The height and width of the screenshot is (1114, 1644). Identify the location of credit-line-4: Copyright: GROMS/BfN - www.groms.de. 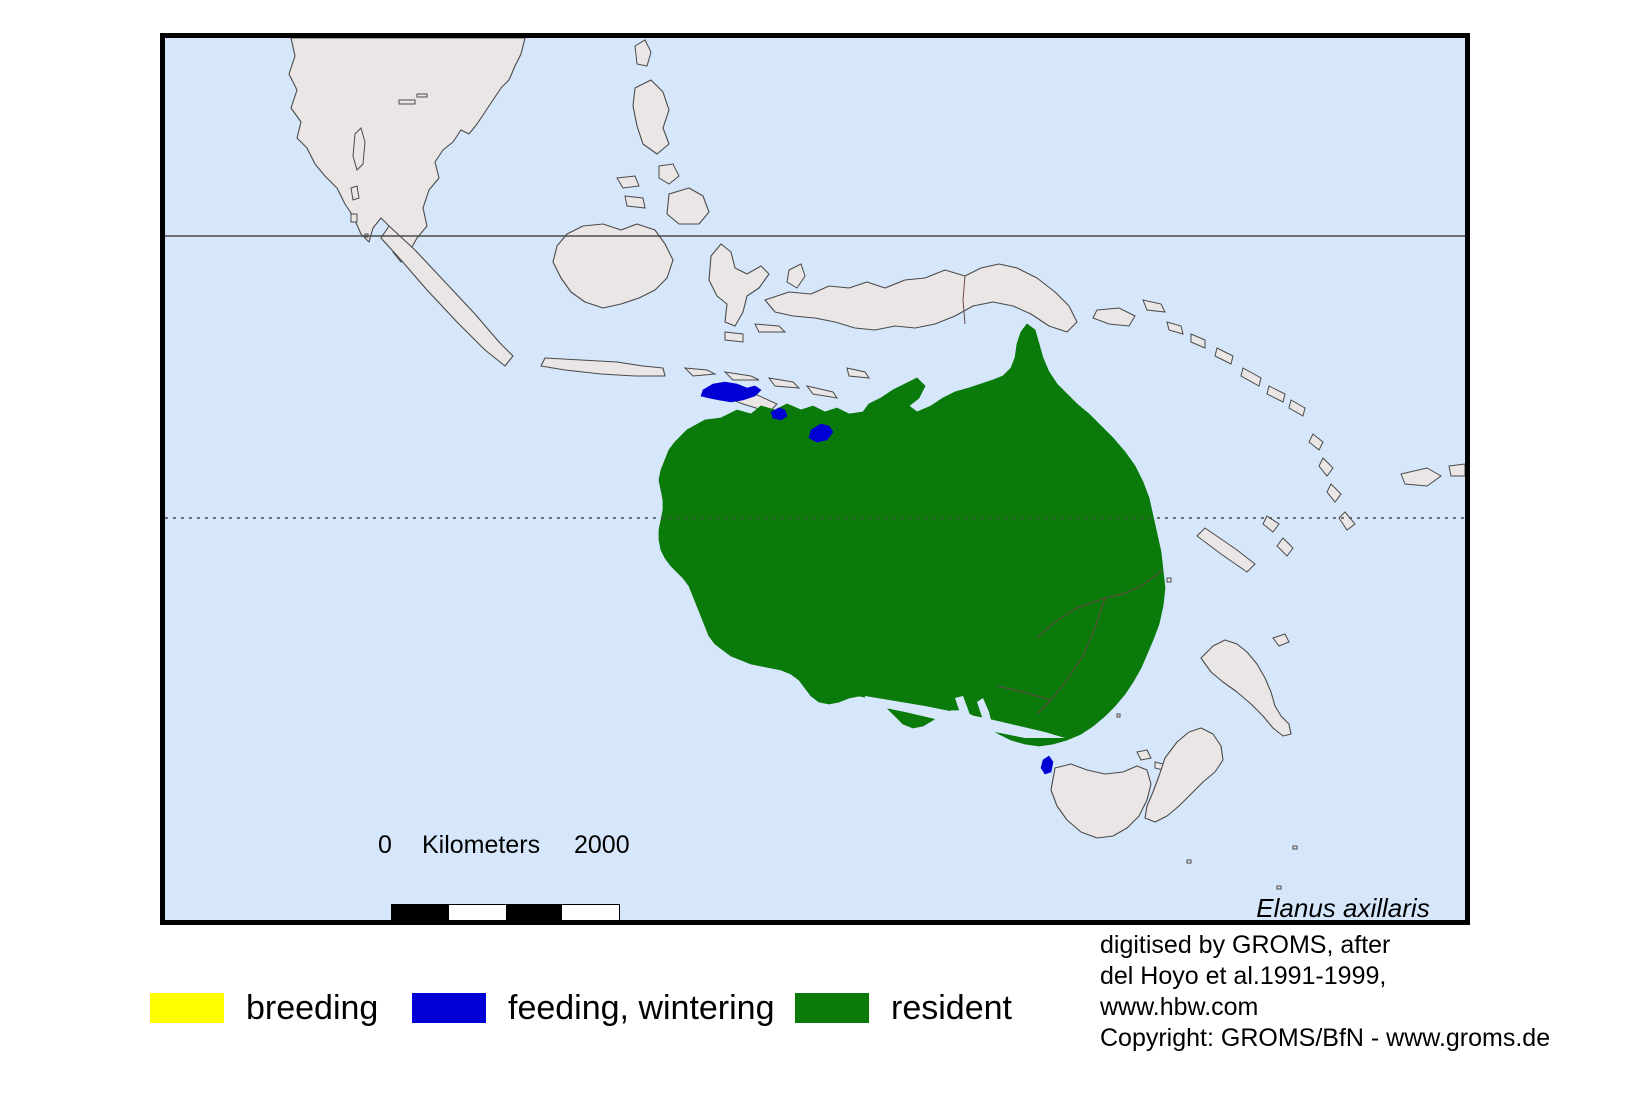
(1325, 1038).